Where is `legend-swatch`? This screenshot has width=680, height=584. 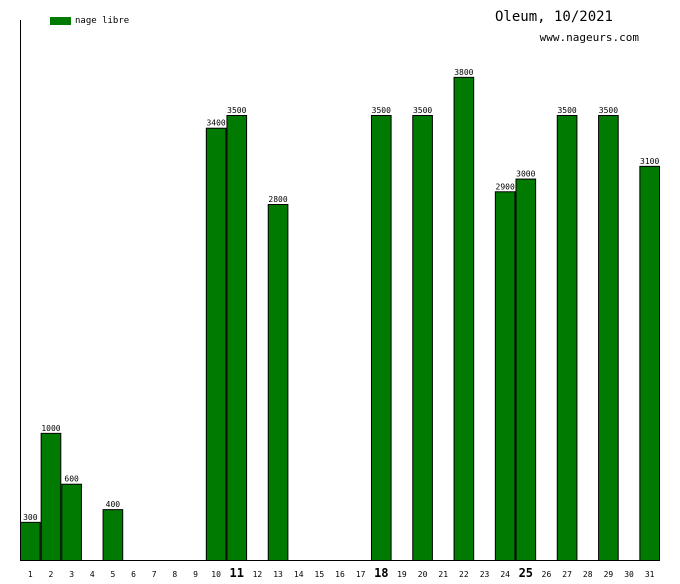
legend-swatch is located at coordinates (60, 21).